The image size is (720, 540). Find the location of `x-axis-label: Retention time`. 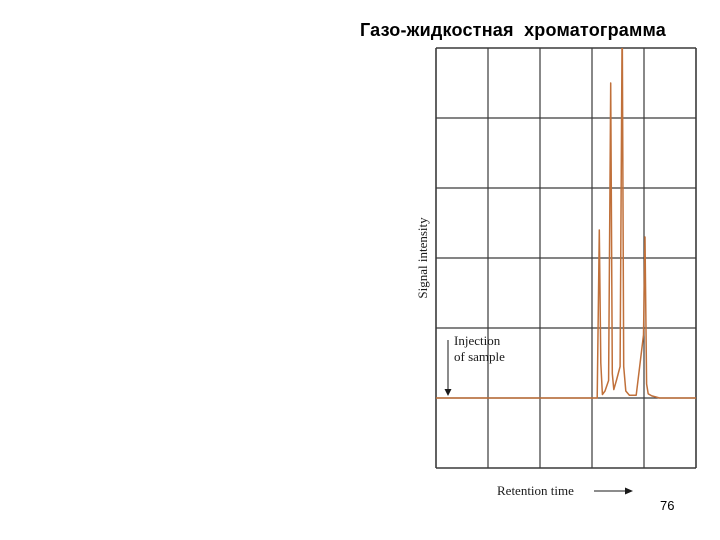

x-axis-label: Retention time is located at coordinates (535, 490).